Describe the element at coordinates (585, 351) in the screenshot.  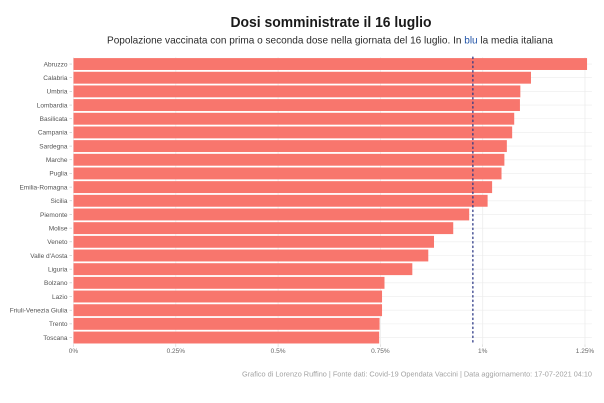
I see `x-tick-label: 1.25%` at that location.